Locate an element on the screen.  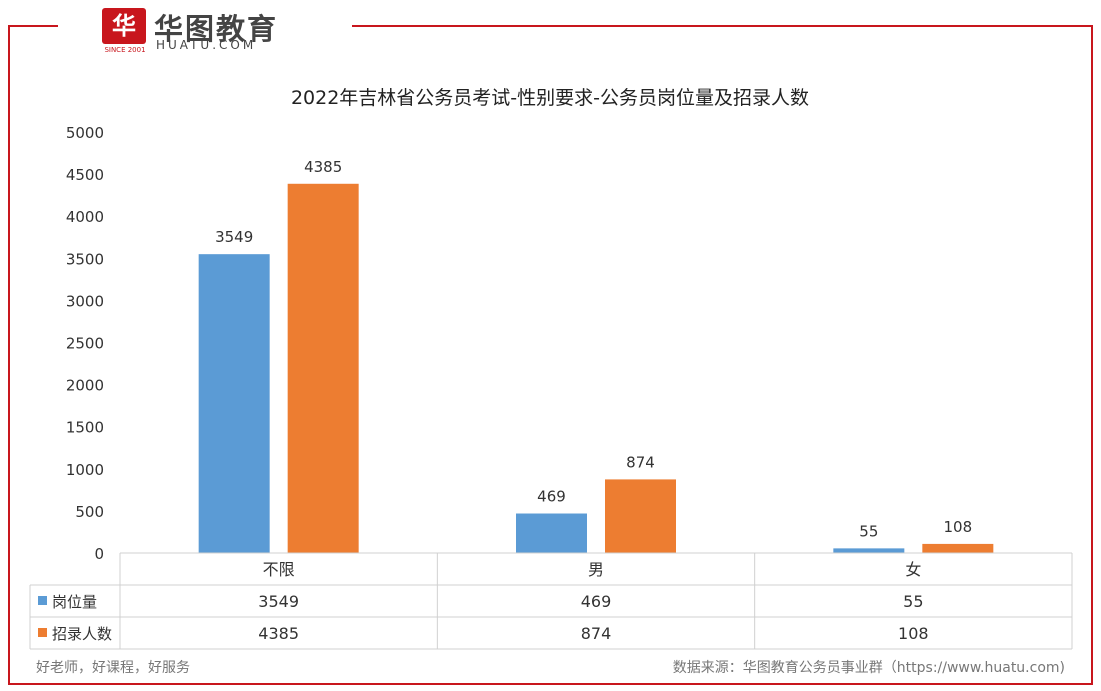
table-cell: 3549 is located at coordinates (278, 601).